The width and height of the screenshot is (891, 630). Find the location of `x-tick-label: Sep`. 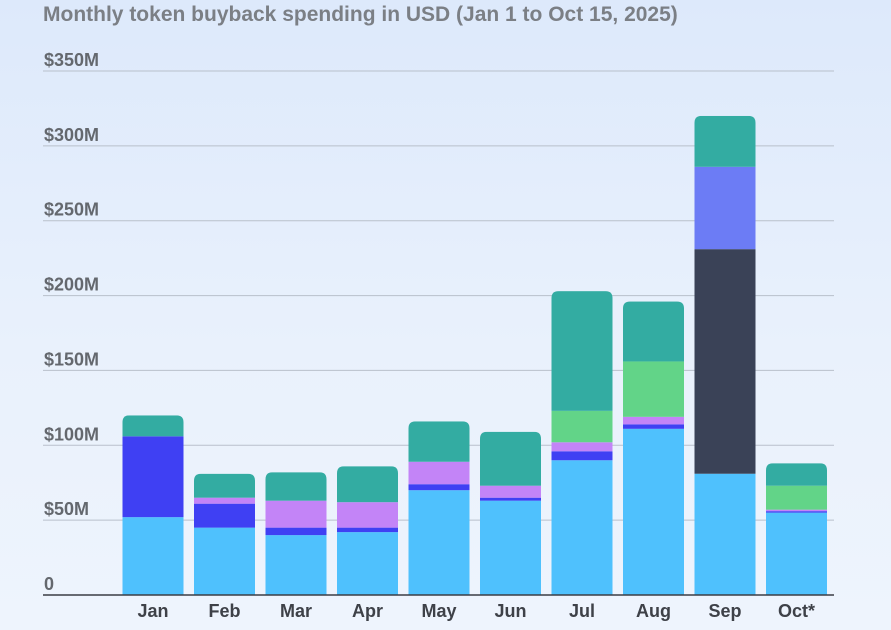

x-tick-label: Sep is located at coordinates (724, 611).